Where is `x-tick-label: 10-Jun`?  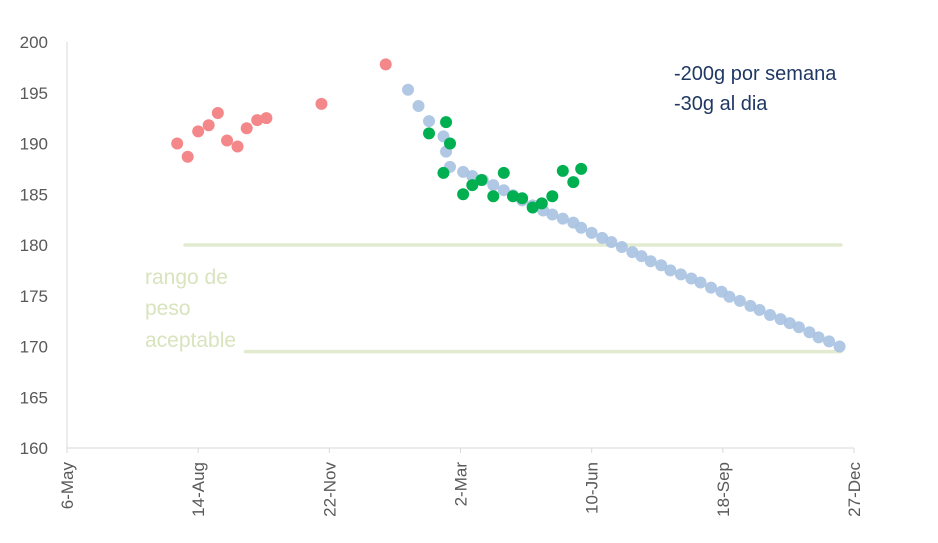 x-tick-label: 10-Jun is located at coordinates (592, 488).